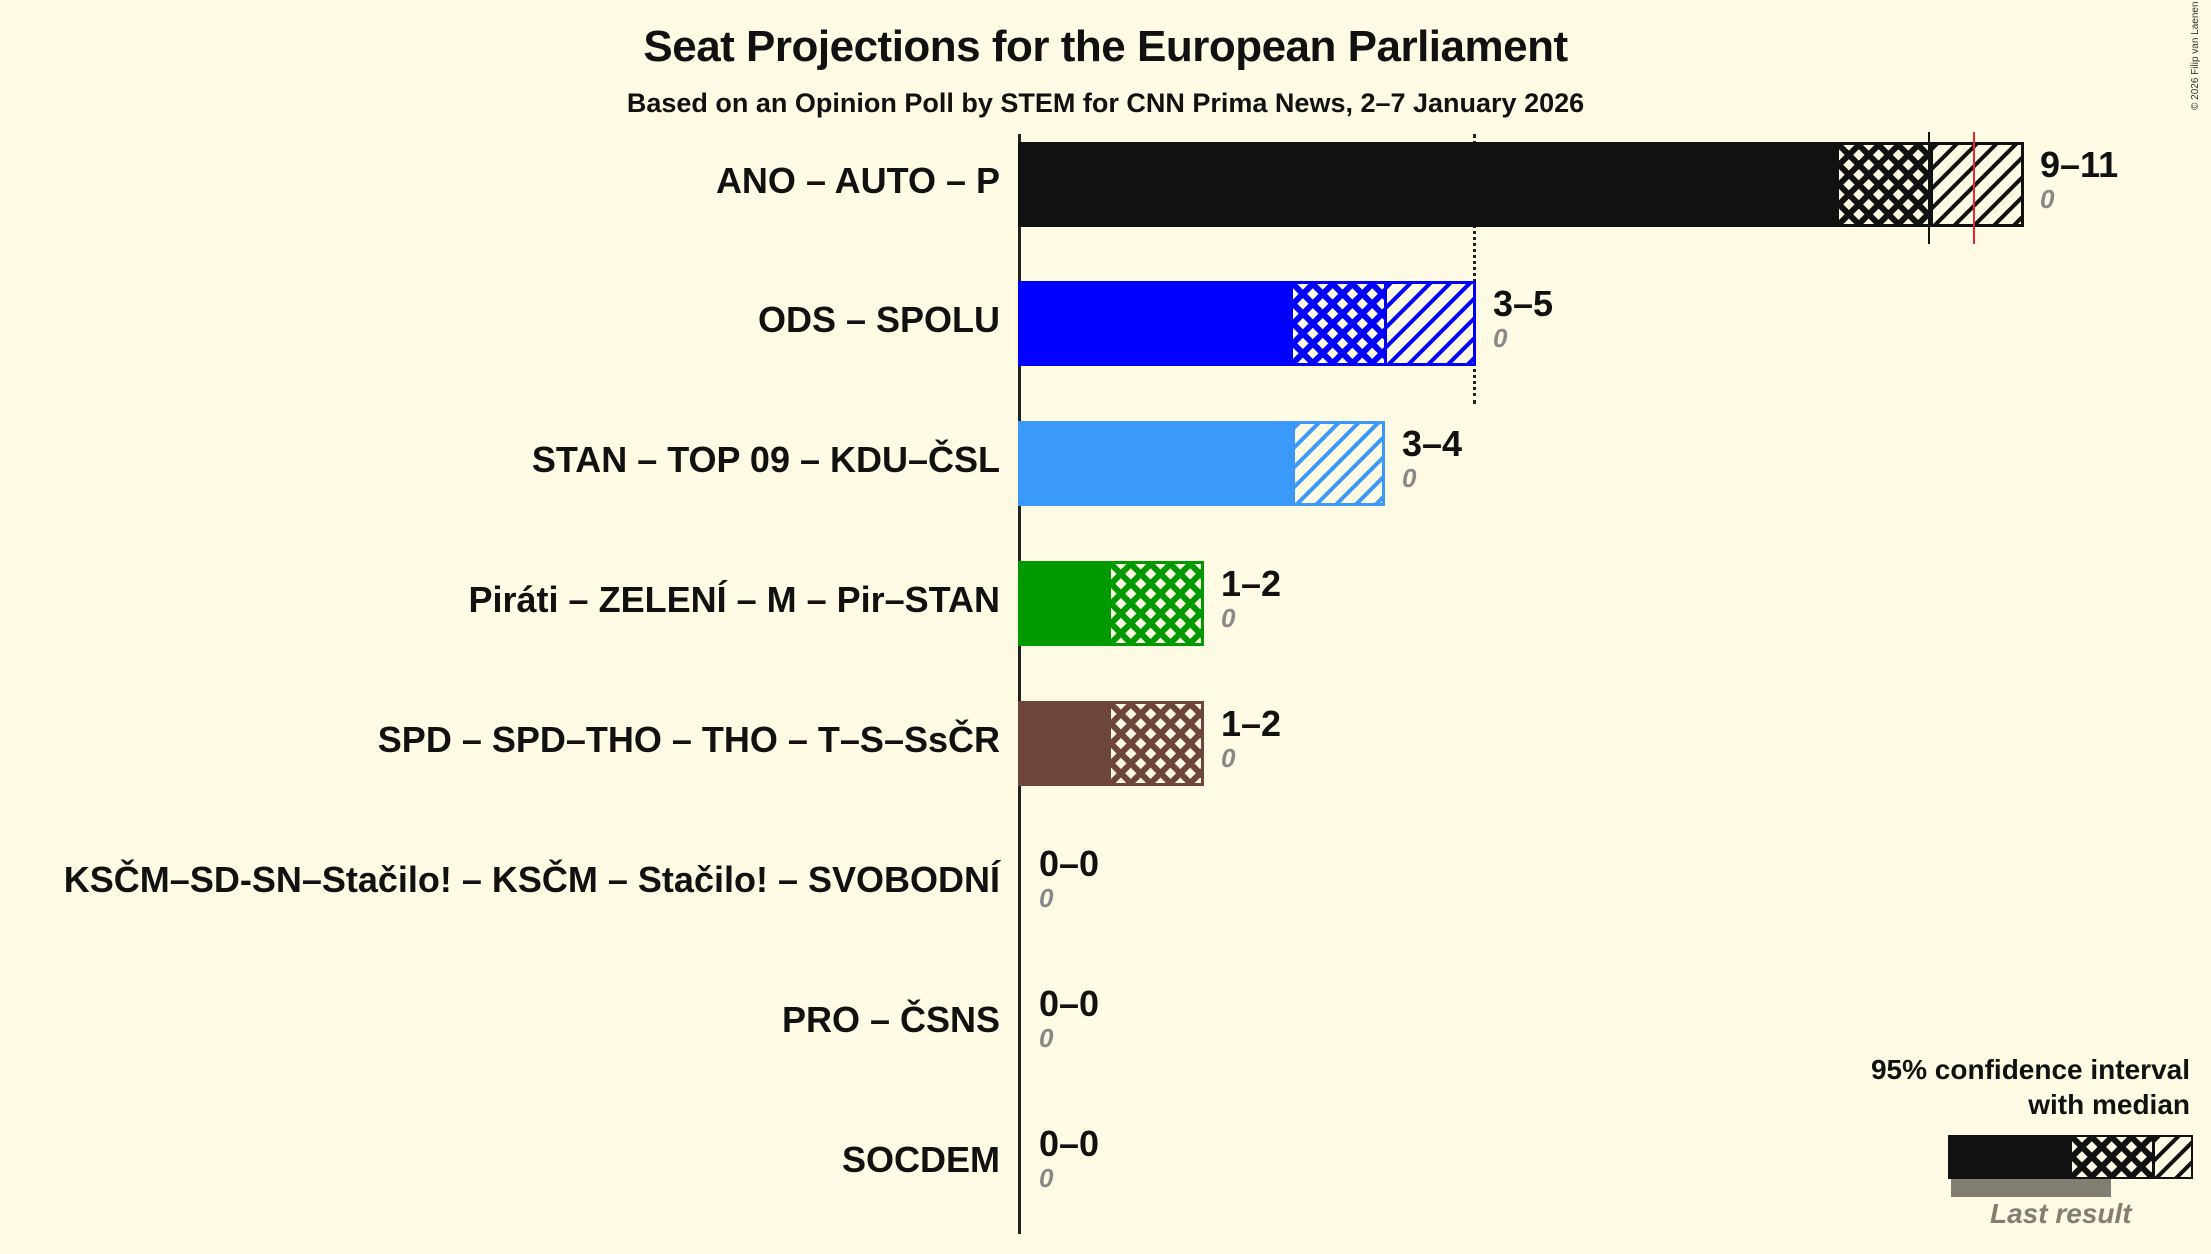 This screenshot has width=2211, height=1254. What do you see at coordinates (857, 180) in the screenshot?
I see `party-label: ANO – AUTO – P` at bounding box center [857, 180].